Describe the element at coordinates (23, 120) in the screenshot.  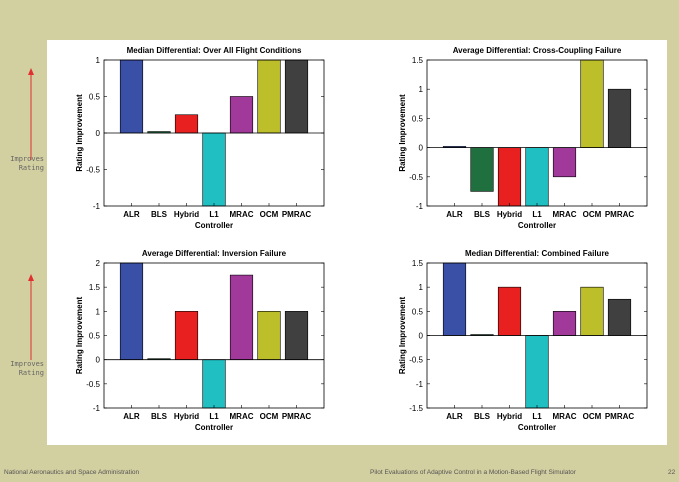
I see `side-annotation-top: Improves Rating` at that location.